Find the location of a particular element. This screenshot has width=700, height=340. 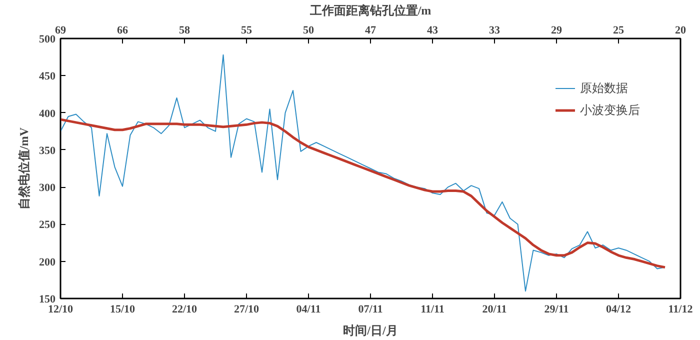

text: 43 is located at coordinates (432, 30).